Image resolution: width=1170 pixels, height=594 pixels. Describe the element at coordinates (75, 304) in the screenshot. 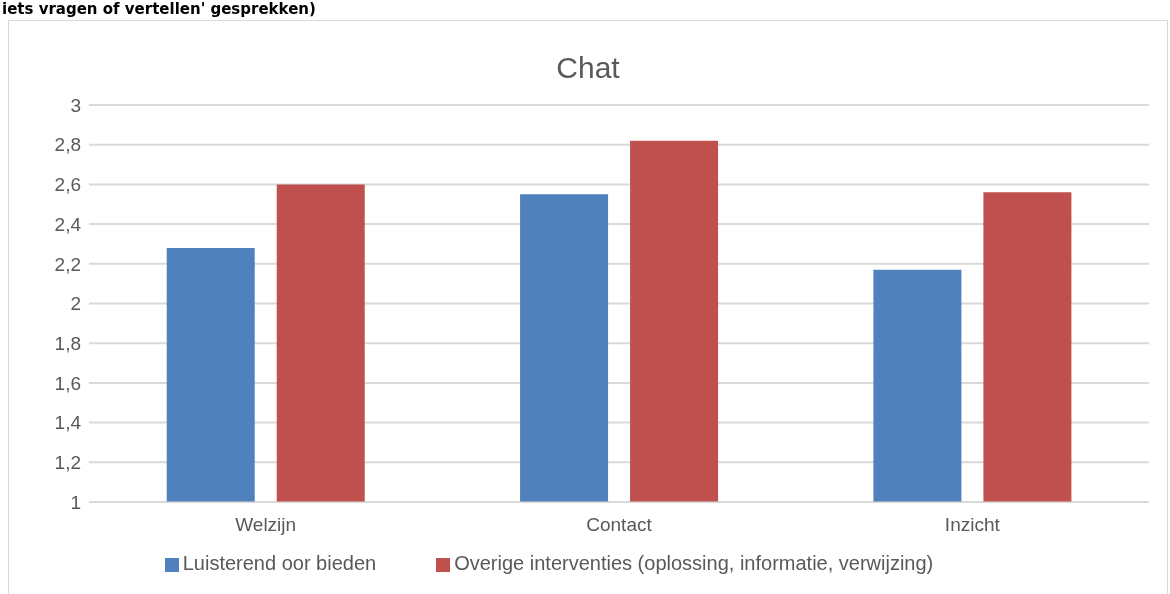

I see `y-tick-label: 2` at that location.